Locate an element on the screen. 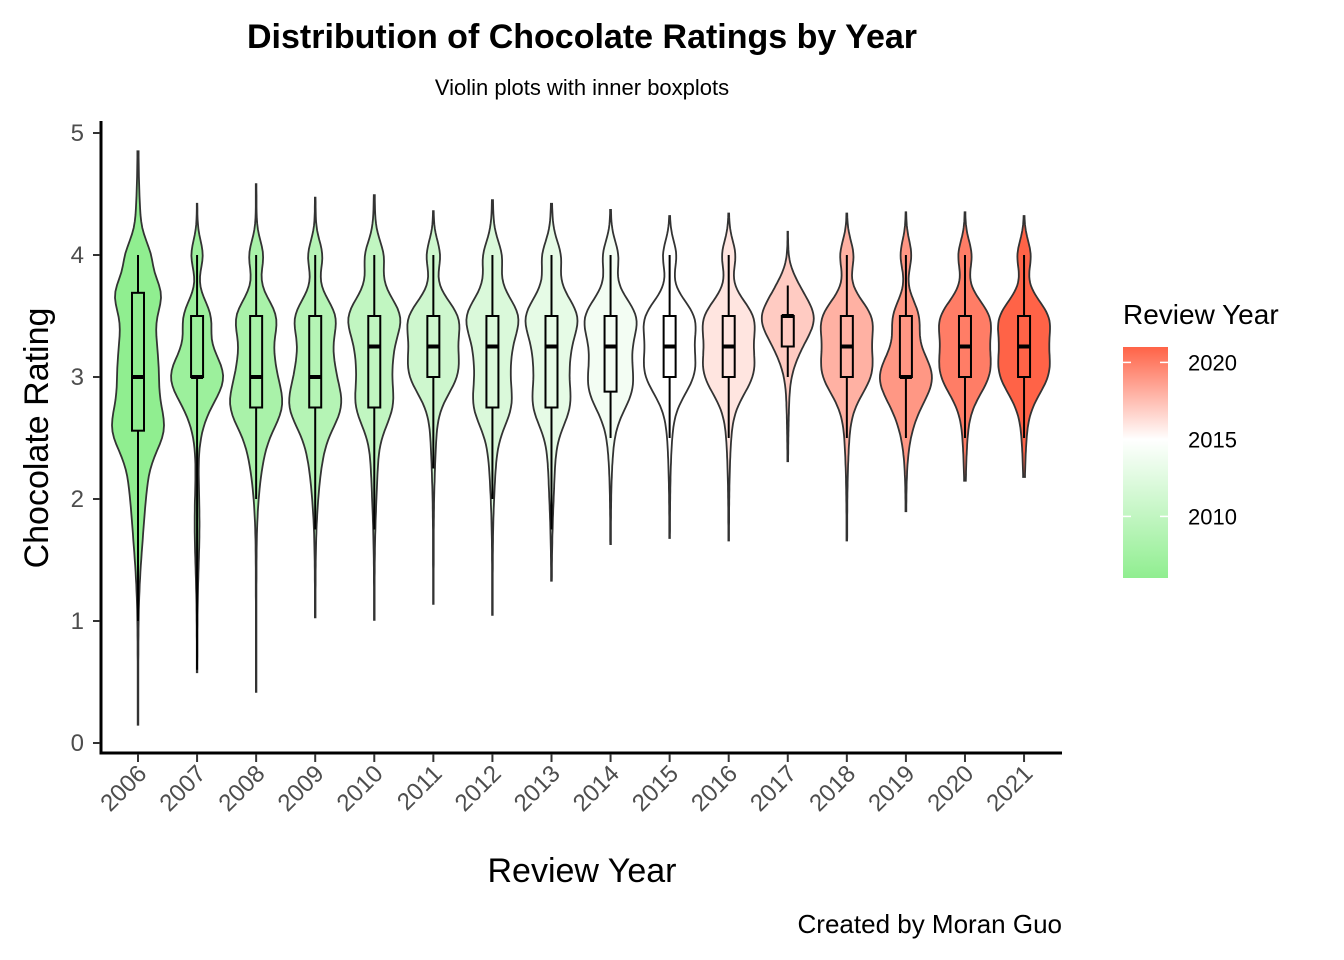  violin-2017 is located at coordinates (787, 346).